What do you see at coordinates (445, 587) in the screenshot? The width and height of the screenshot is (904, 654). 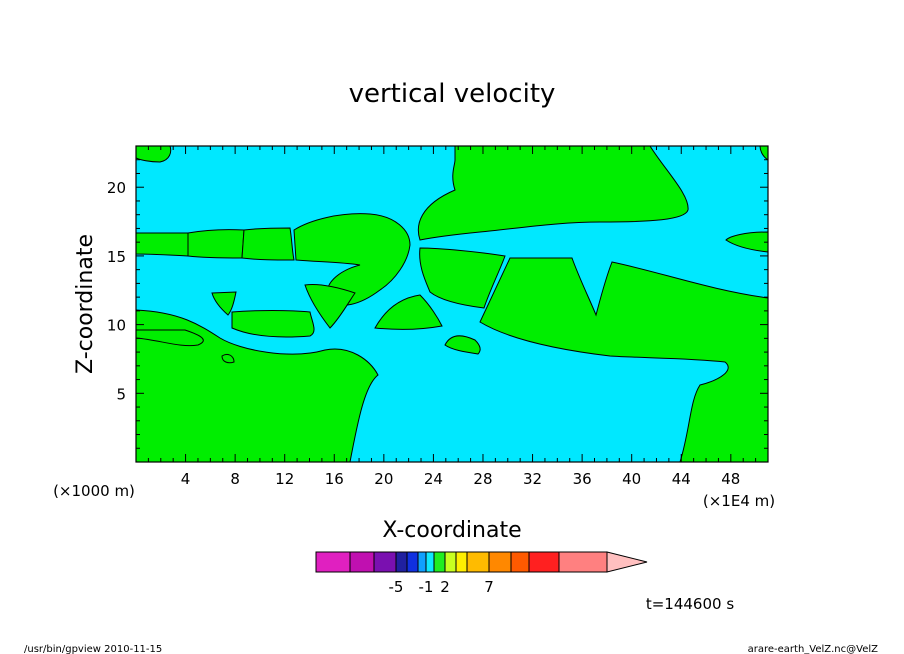 I see `colorbar-tick-label: 2` at bounding box center [445, 587].